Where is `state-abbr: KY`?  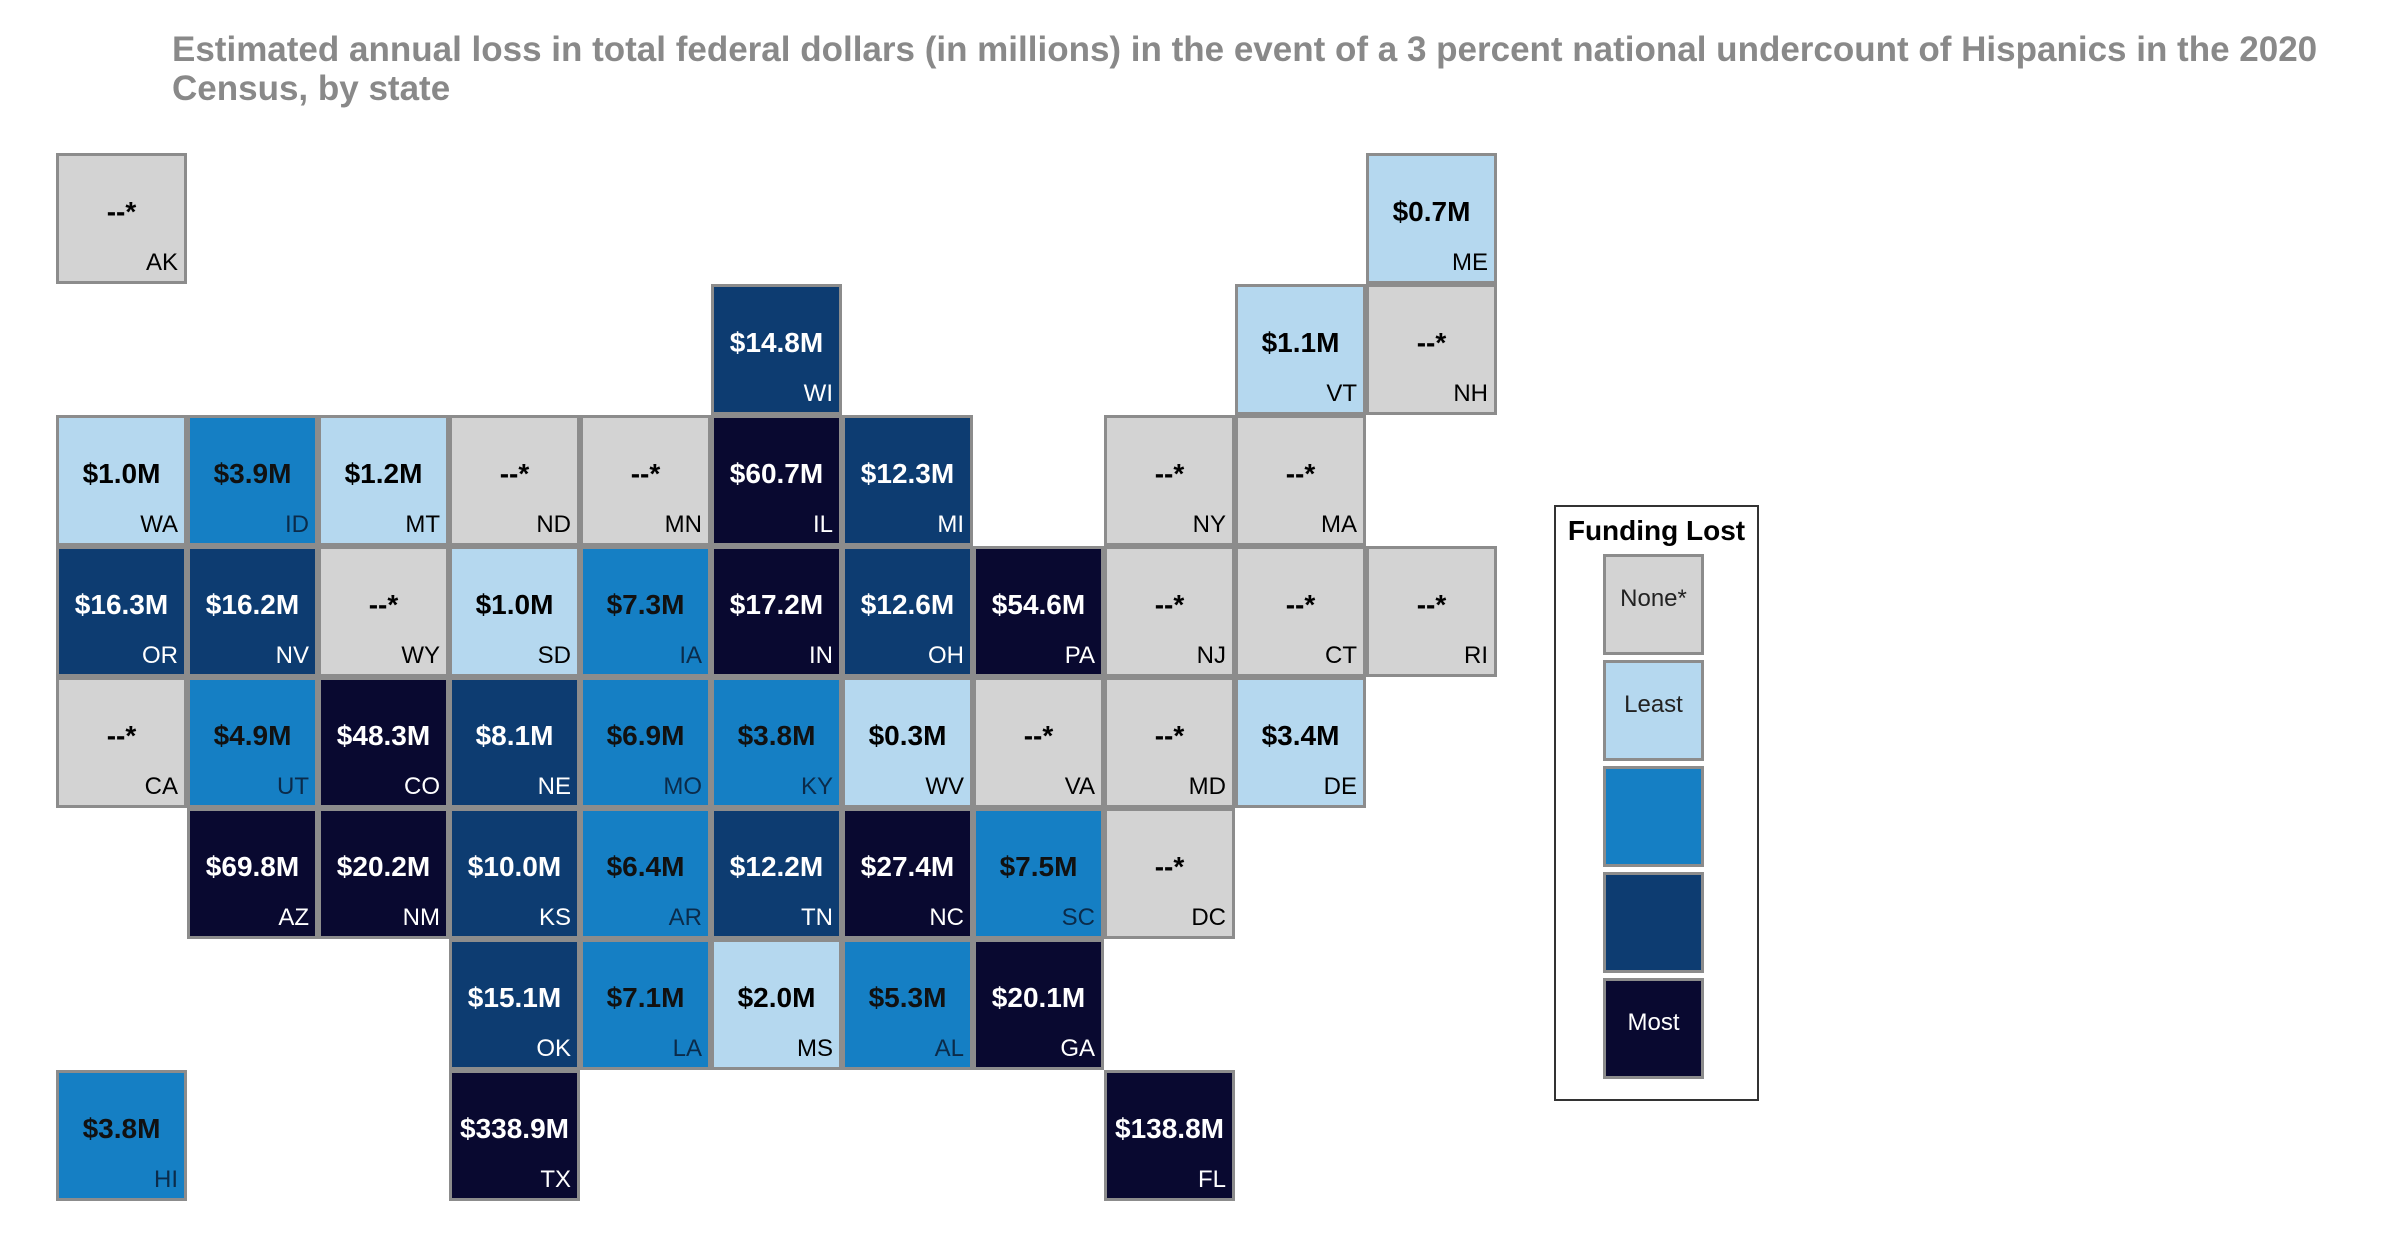
state-abbr: KY is located at coordinates (816, 786).